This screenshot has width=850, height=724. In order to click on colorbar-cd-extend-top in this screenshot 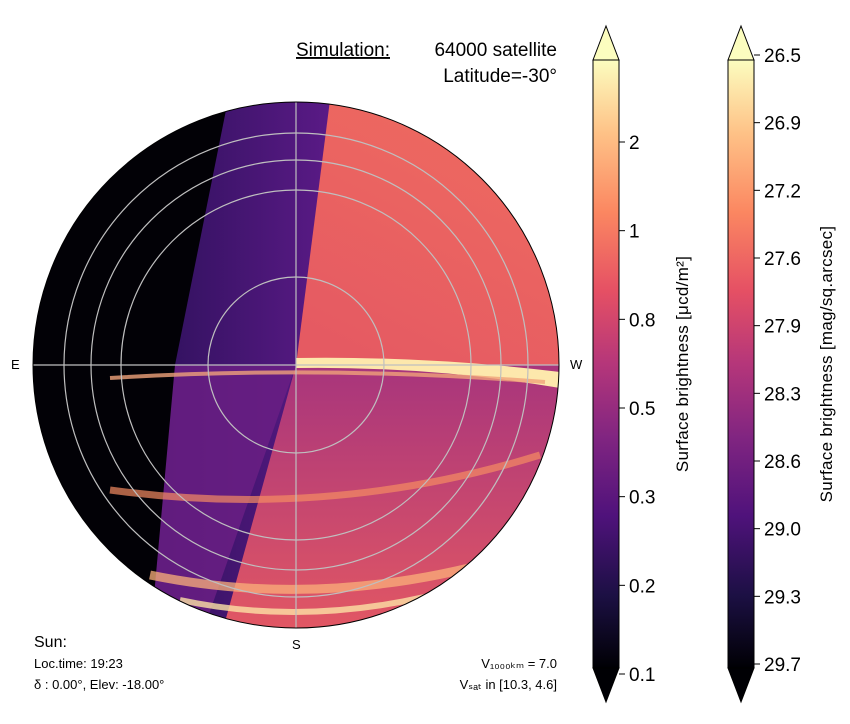, I will do `click(606, 42)`.